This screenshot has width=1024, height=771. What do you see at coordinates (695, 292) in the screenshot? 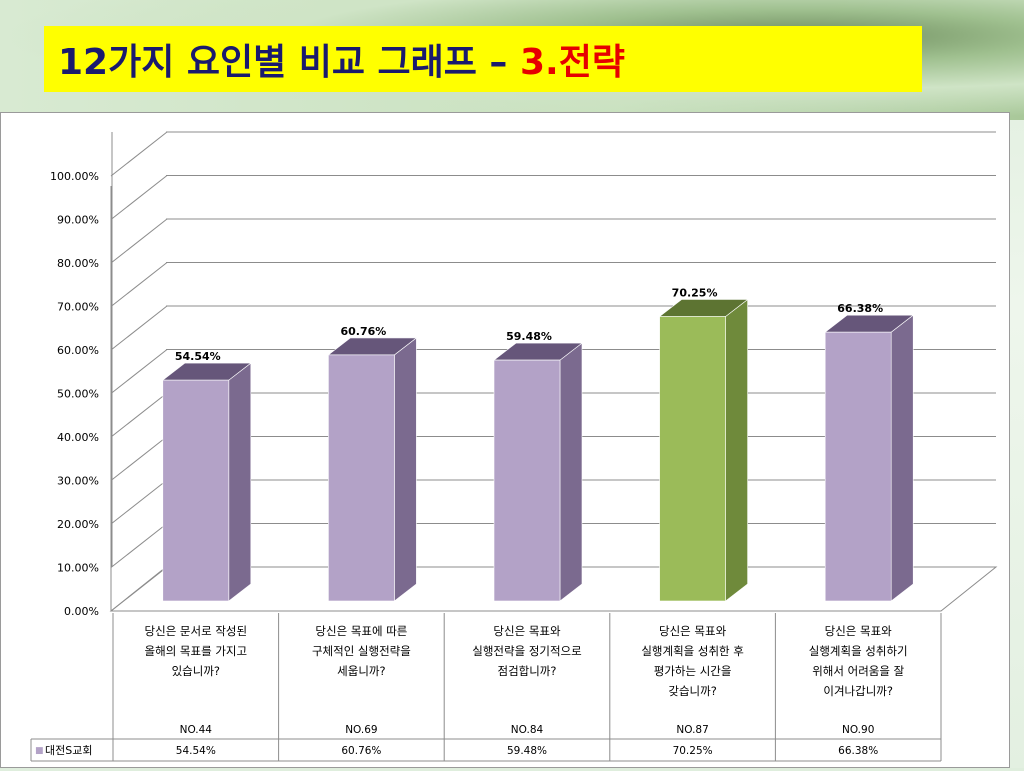
I see `data-label: 70.25%` at bounding box center [695, 292].